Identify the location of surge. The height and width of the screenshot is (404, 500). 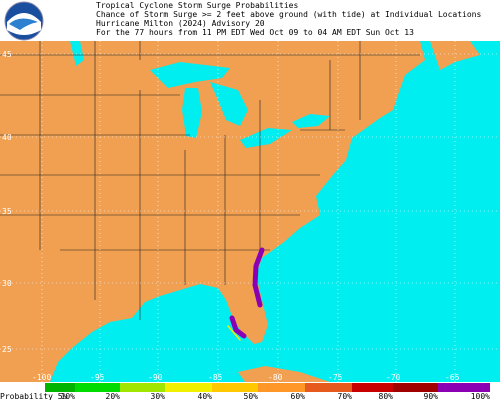
(246, 294).